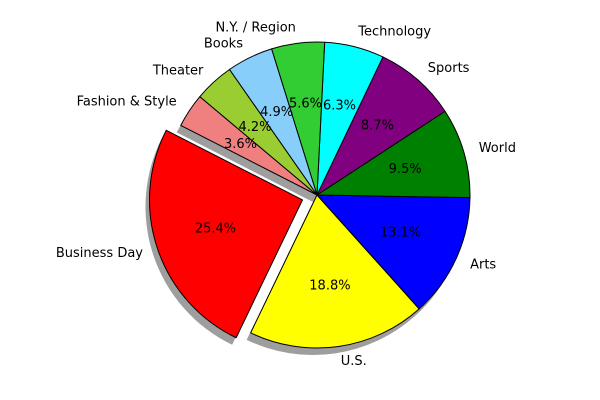 The width and height of the screenshot is (600, 400). Describe the element at coordinates (394, 31) in the screenshot. I see `slice-label-technology: Technology` at that location.